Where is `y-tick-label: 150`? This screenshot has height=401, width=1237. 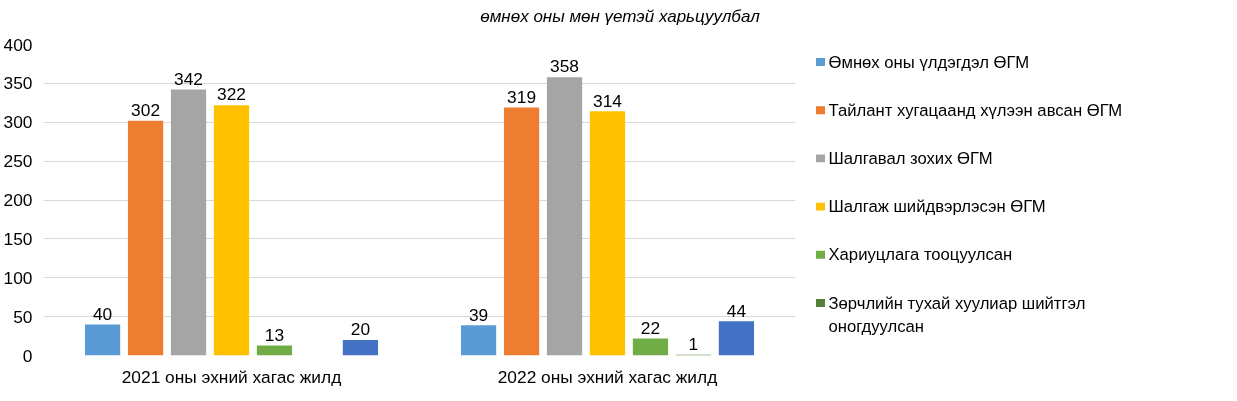
y-tick-label: 150 is located at coordinates (18, 239).